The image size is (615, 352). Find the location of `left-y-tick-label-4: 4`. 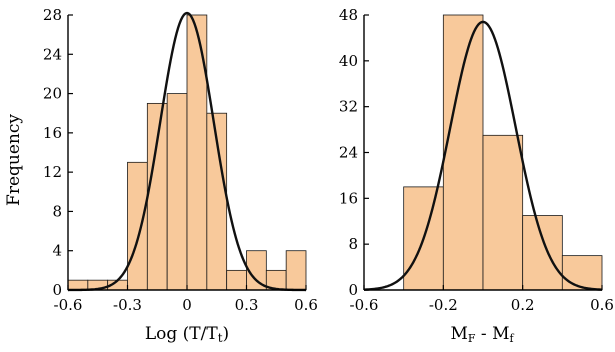

left-y-tick-label-4: 4 is located at coordinates (57, 251).